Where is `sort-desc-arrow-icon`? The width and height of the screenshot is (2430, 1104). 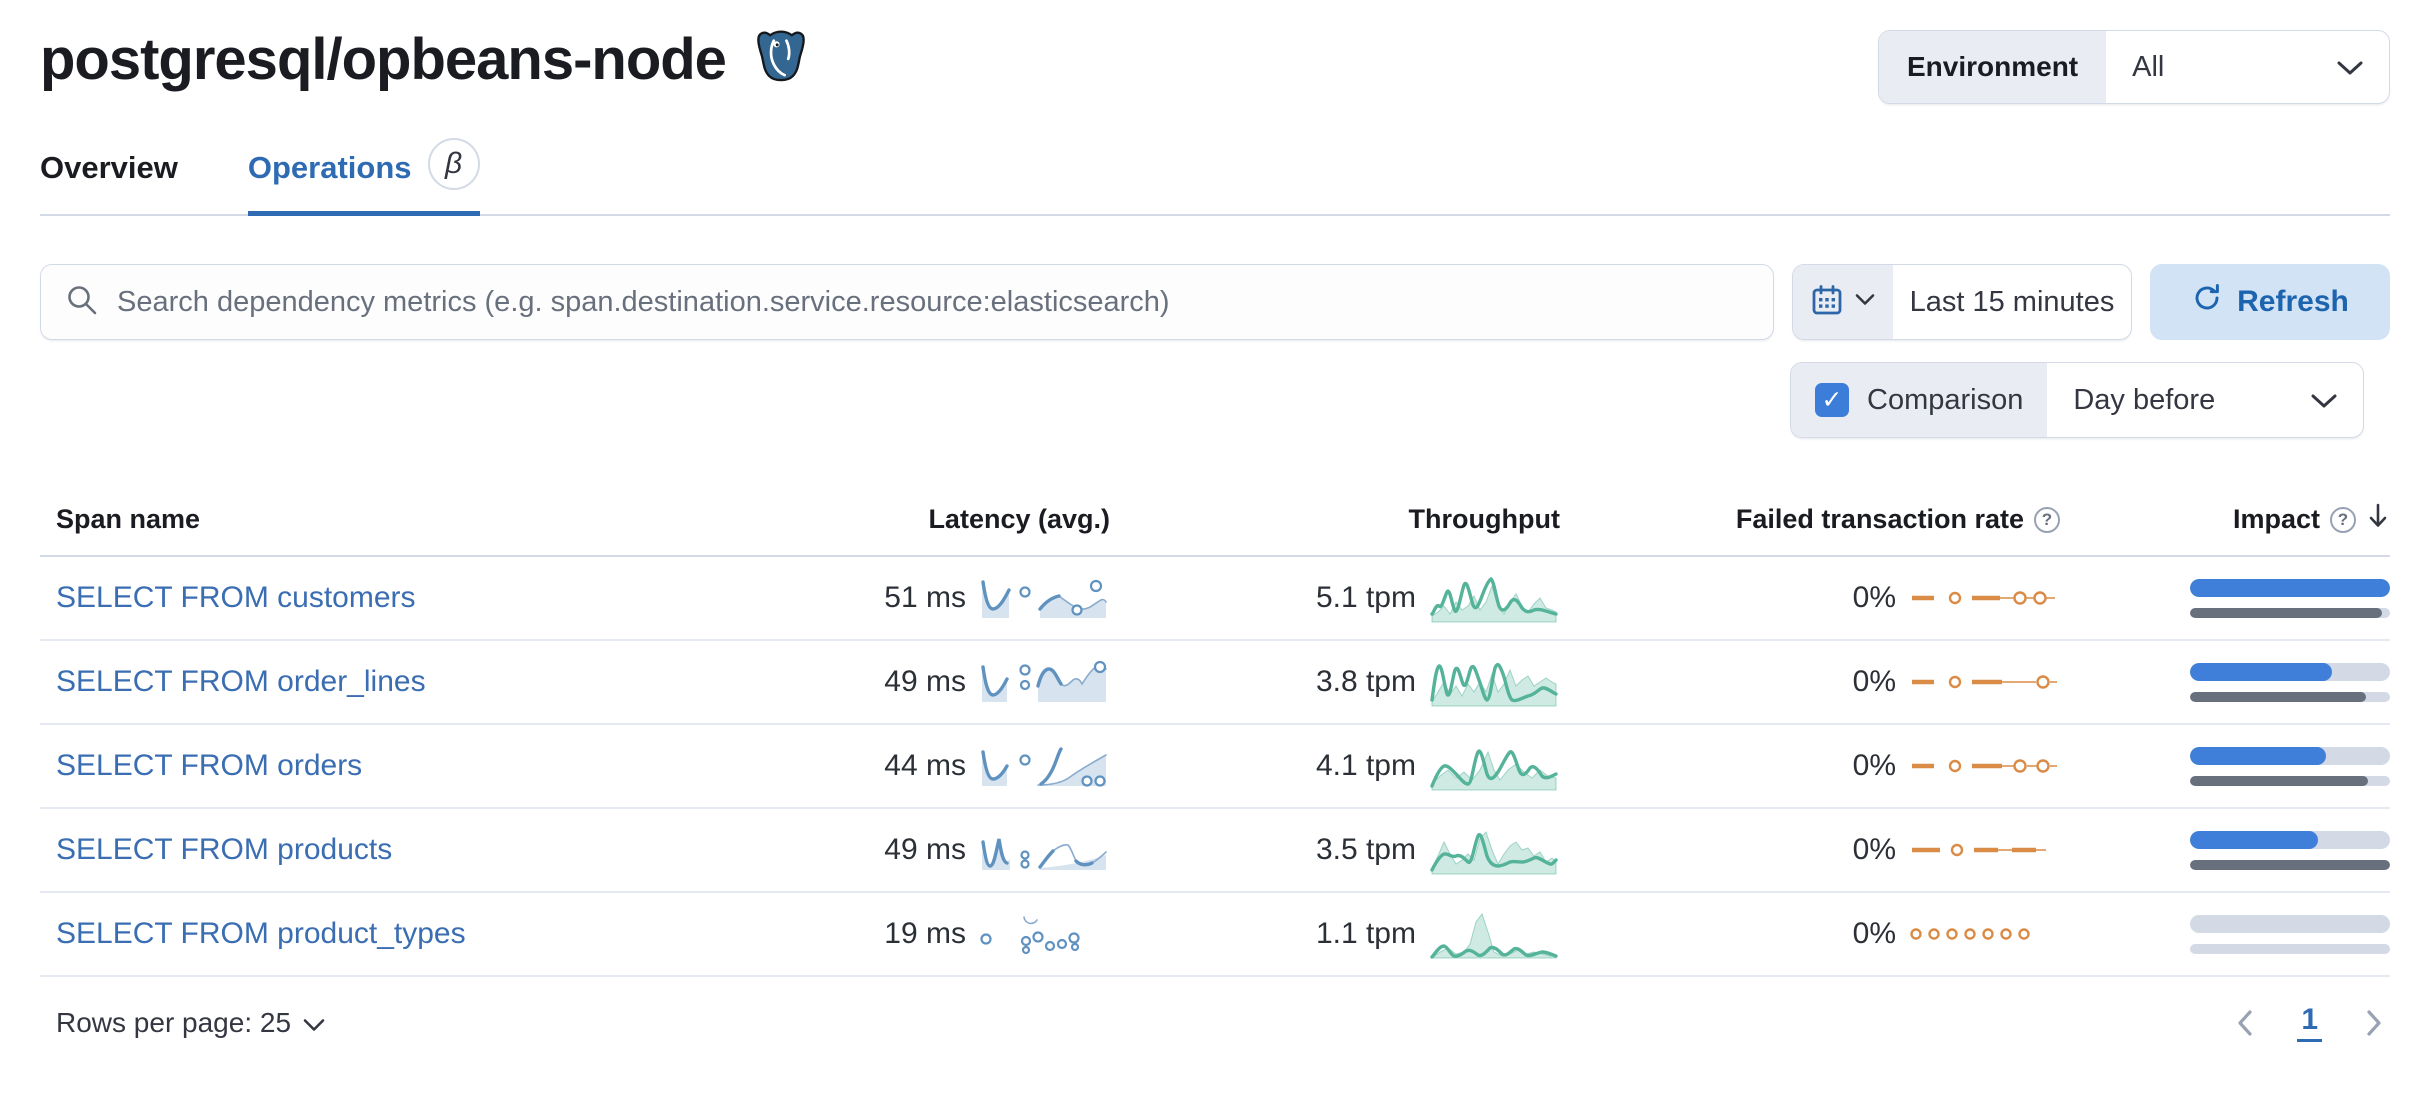
sort-desc-arrow-icon is located at coordinates (2378, 519).